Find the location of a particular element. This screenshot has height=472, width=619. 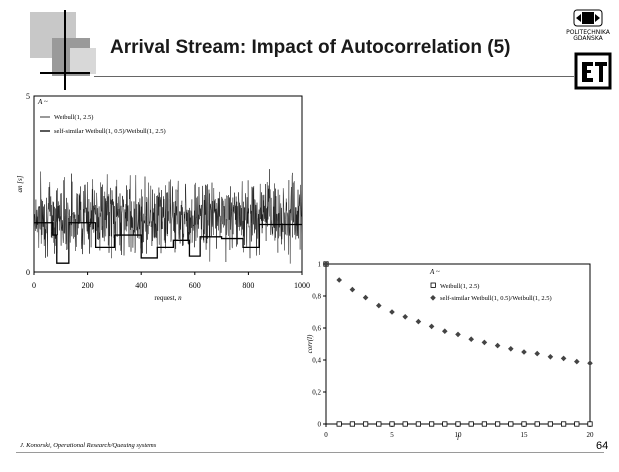

legend-swatch-self-similar is located at coordinates (433, 298).